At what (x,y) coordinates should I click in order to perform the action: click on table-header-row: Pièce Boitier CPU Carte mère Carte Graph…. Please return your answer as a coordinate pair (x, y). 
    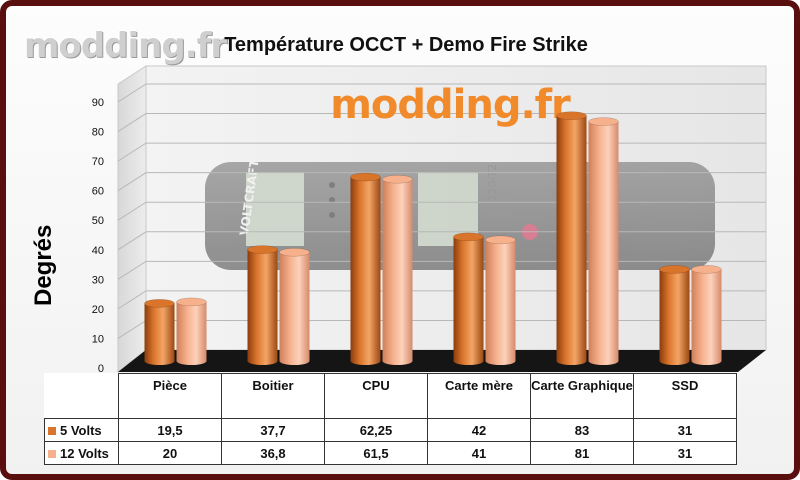
    Looking at the image, I should click on (391, 396).